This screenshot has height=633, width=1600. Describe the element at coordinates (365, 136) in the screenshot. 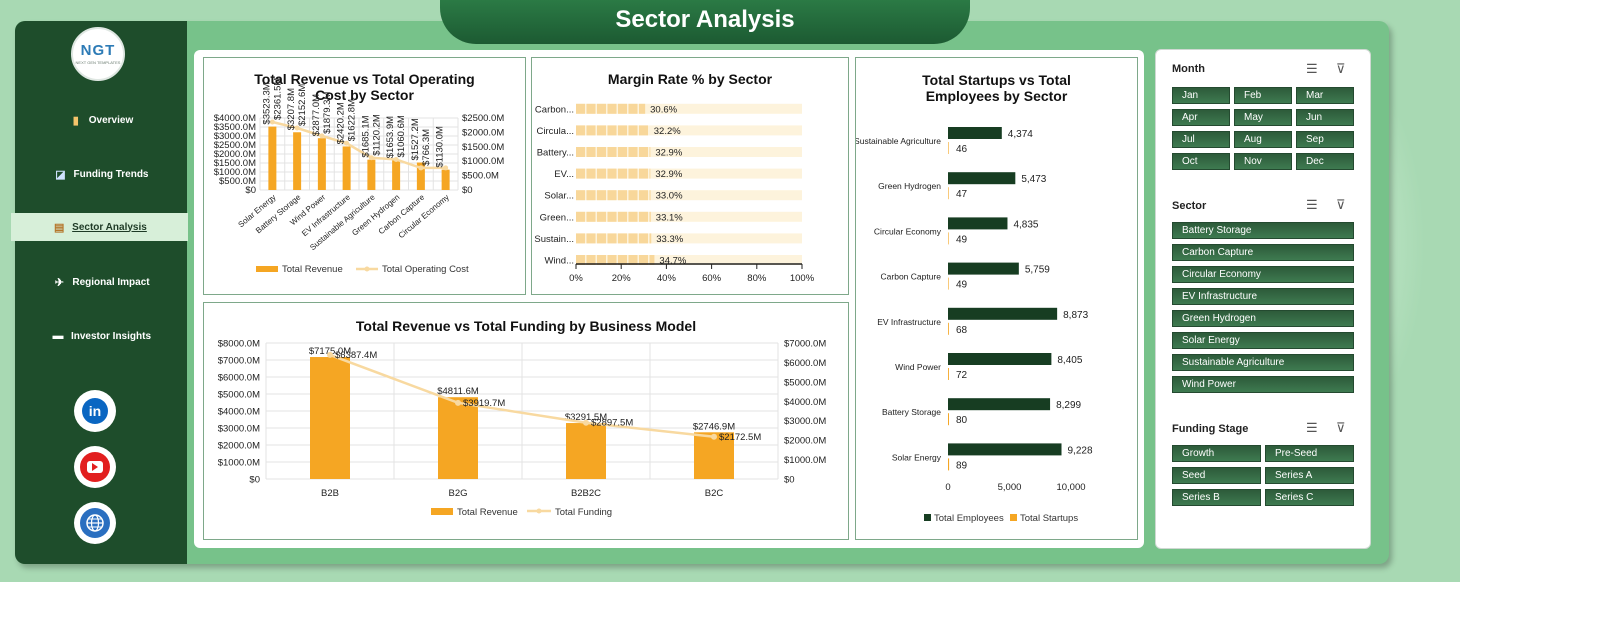

I see `revenue-data-label: $1685.1M` at that location.